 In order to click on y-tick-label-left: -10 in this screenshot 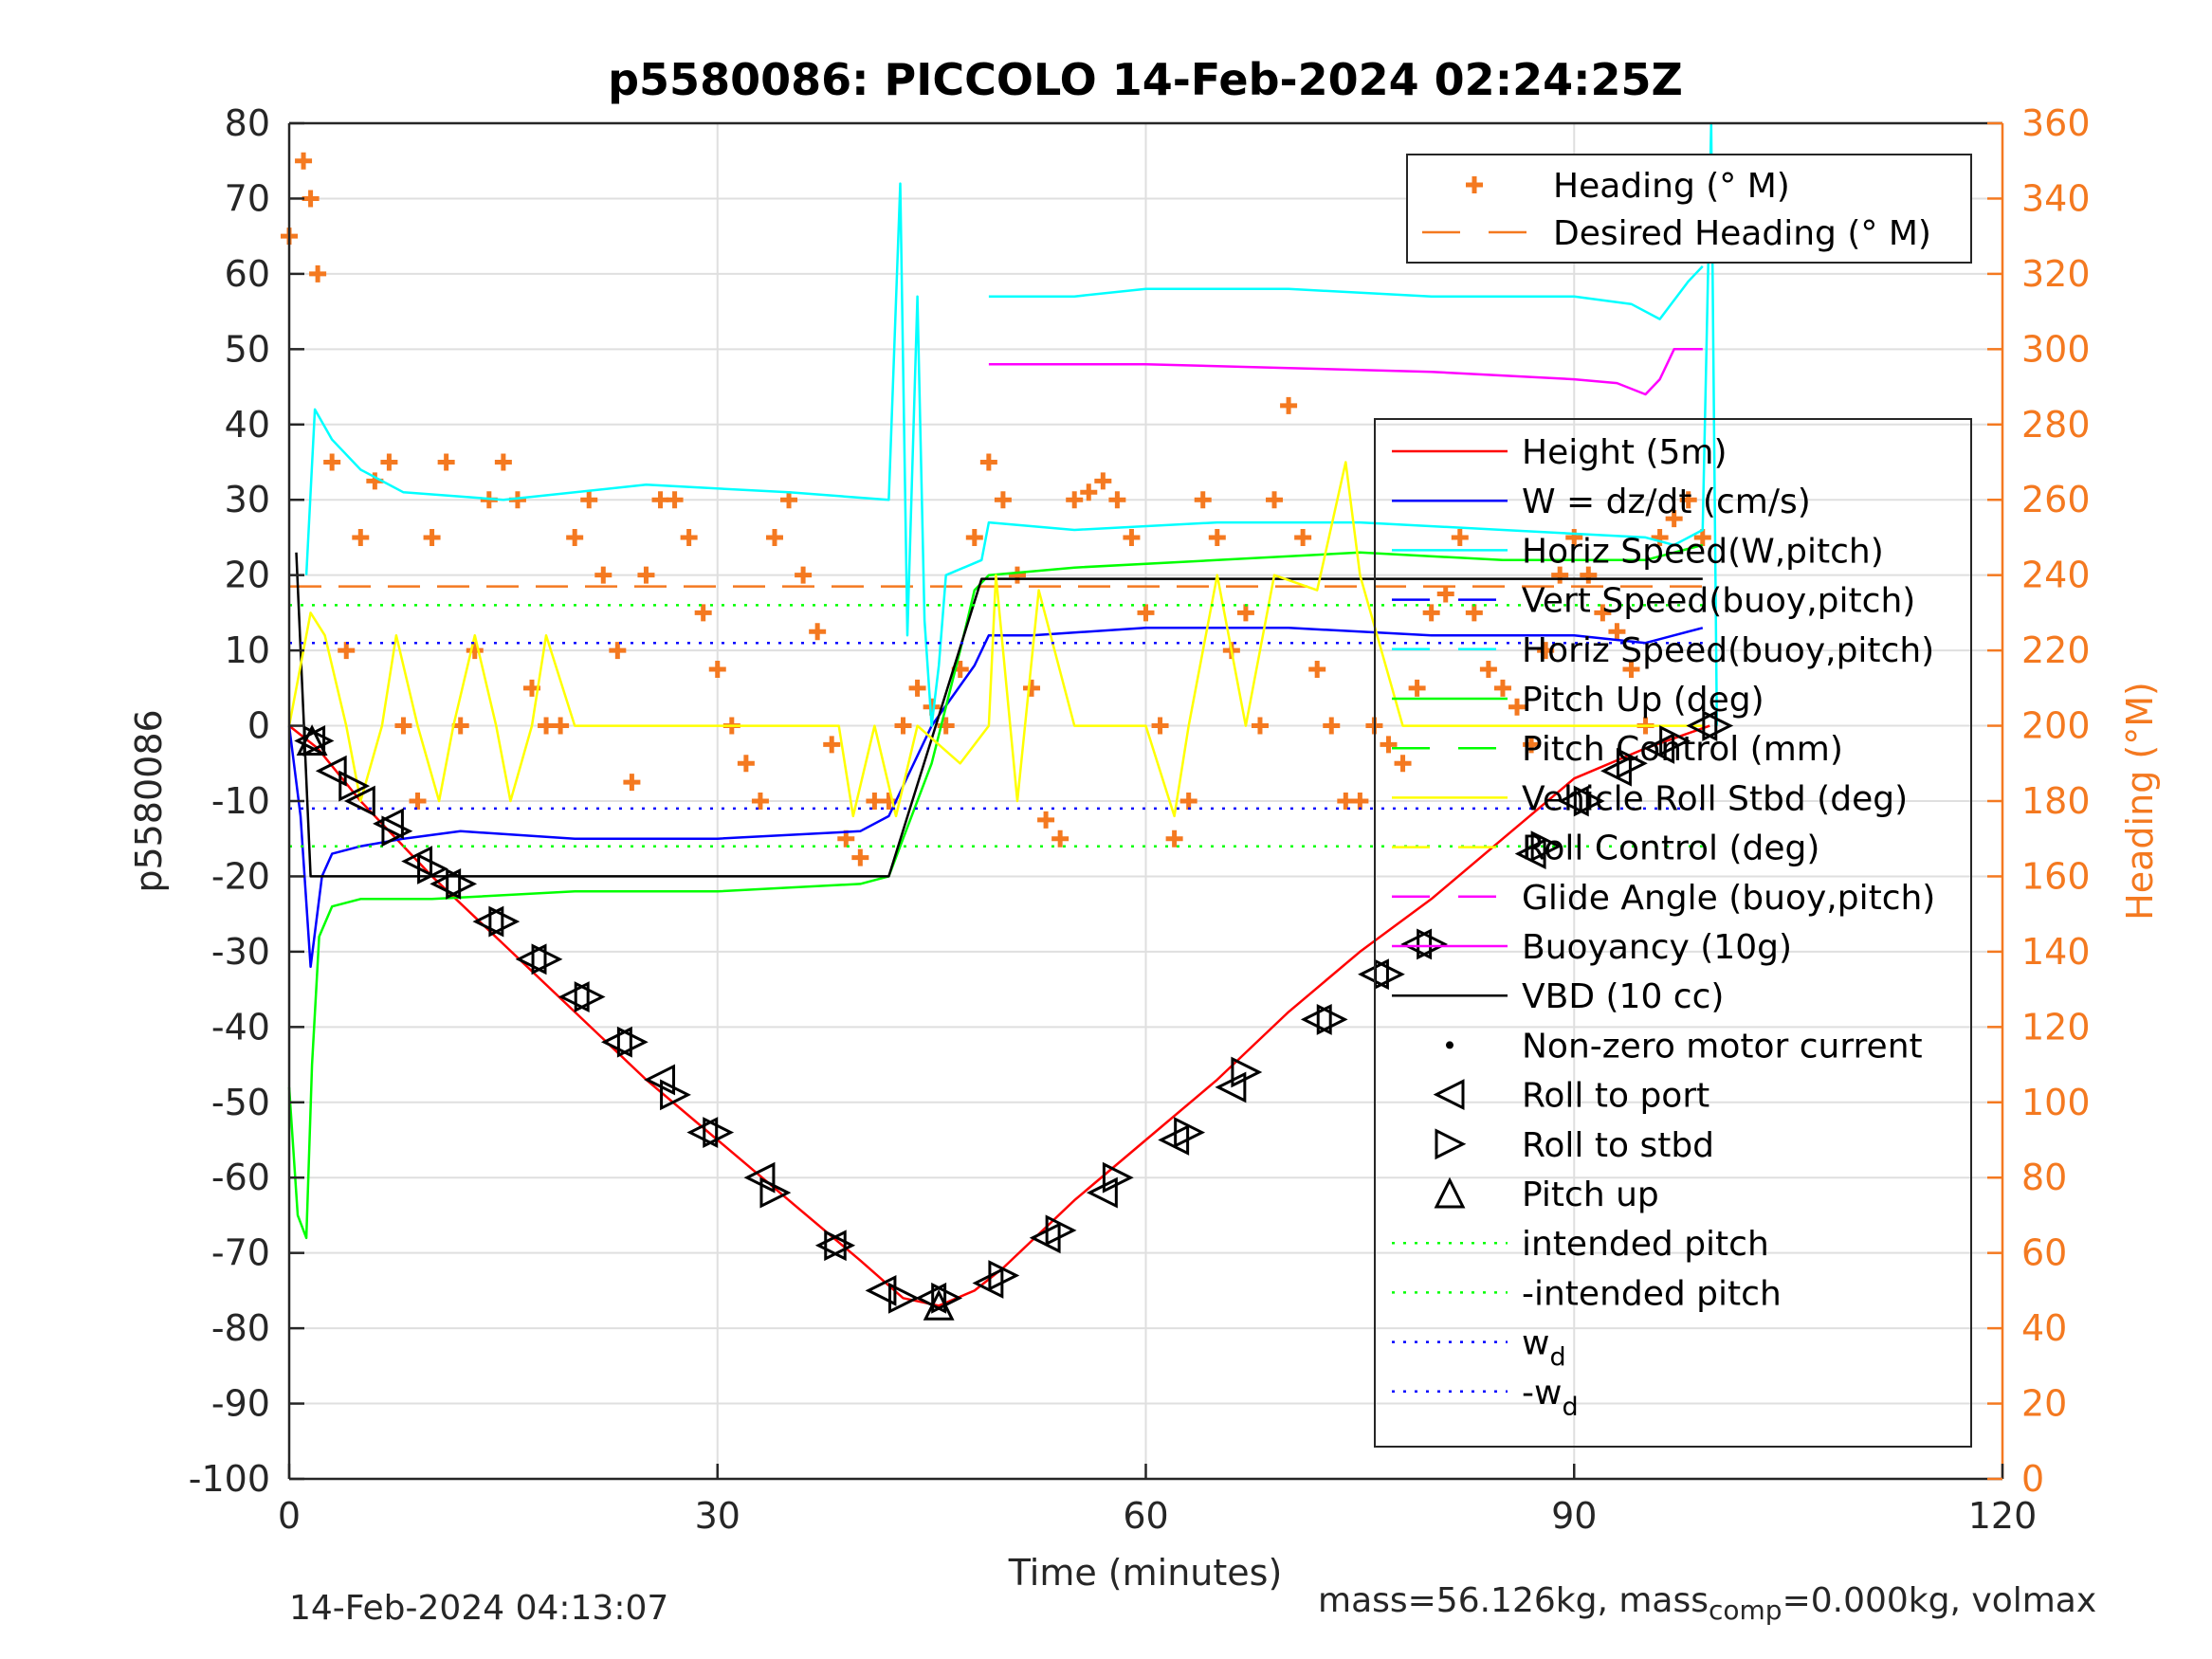, I will do `click(240, 801)`.